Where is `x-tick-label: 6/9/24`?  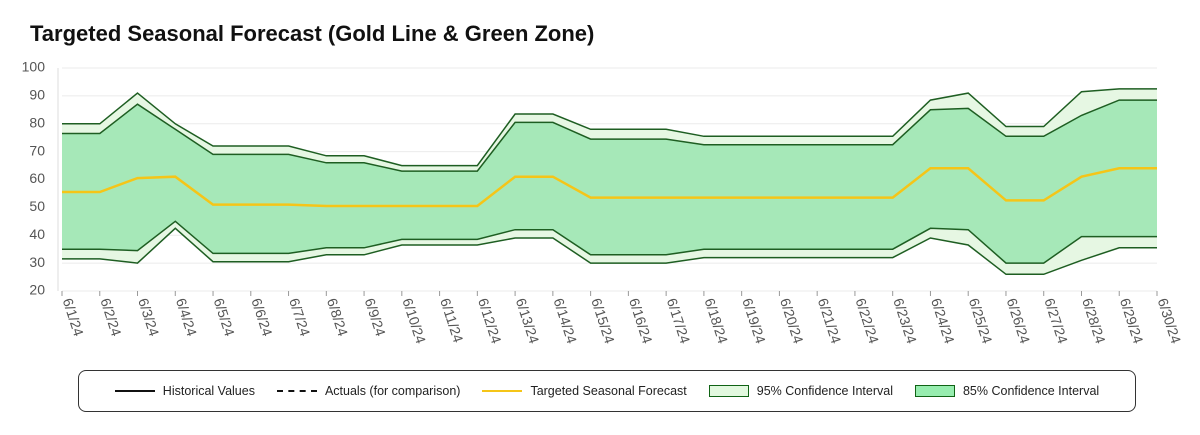 x-tick-label: 6/9/24 is located at coordinates (375, 317).